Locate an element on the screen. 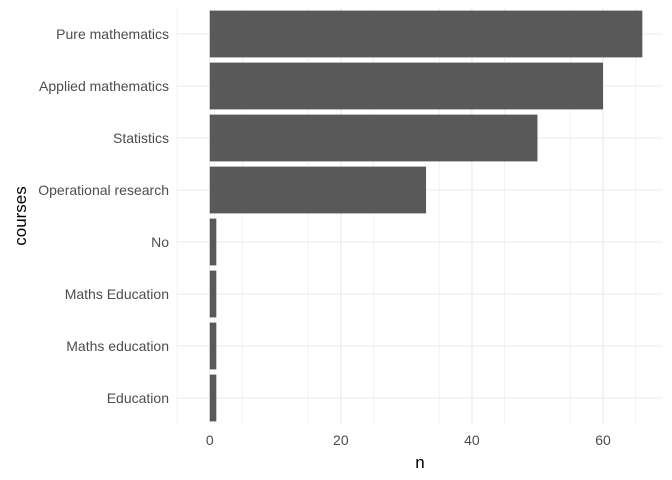  y-tick-label: Applied mathematics is located at coordinates (104, 86).